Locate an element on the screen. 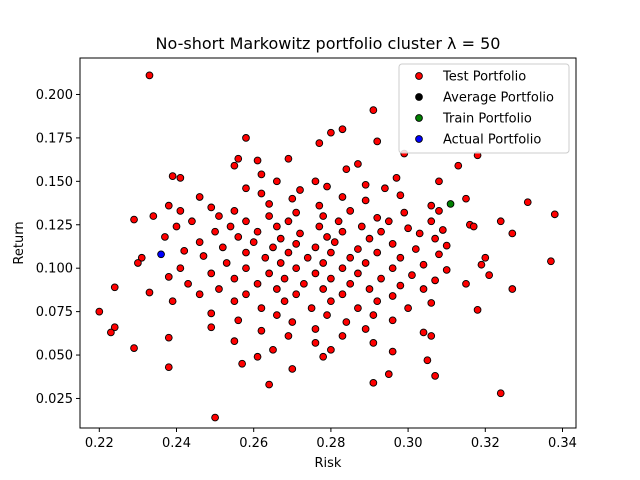 The image size is (640, 480). x-tick-label: 0.22 is located at coordinates (99, 443).